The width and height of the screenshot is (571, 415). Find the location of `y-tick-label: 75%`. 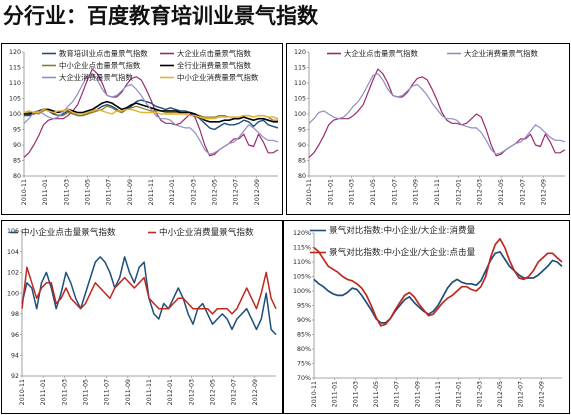

y-tick-label: 75% is located at coordinates (304, 364).